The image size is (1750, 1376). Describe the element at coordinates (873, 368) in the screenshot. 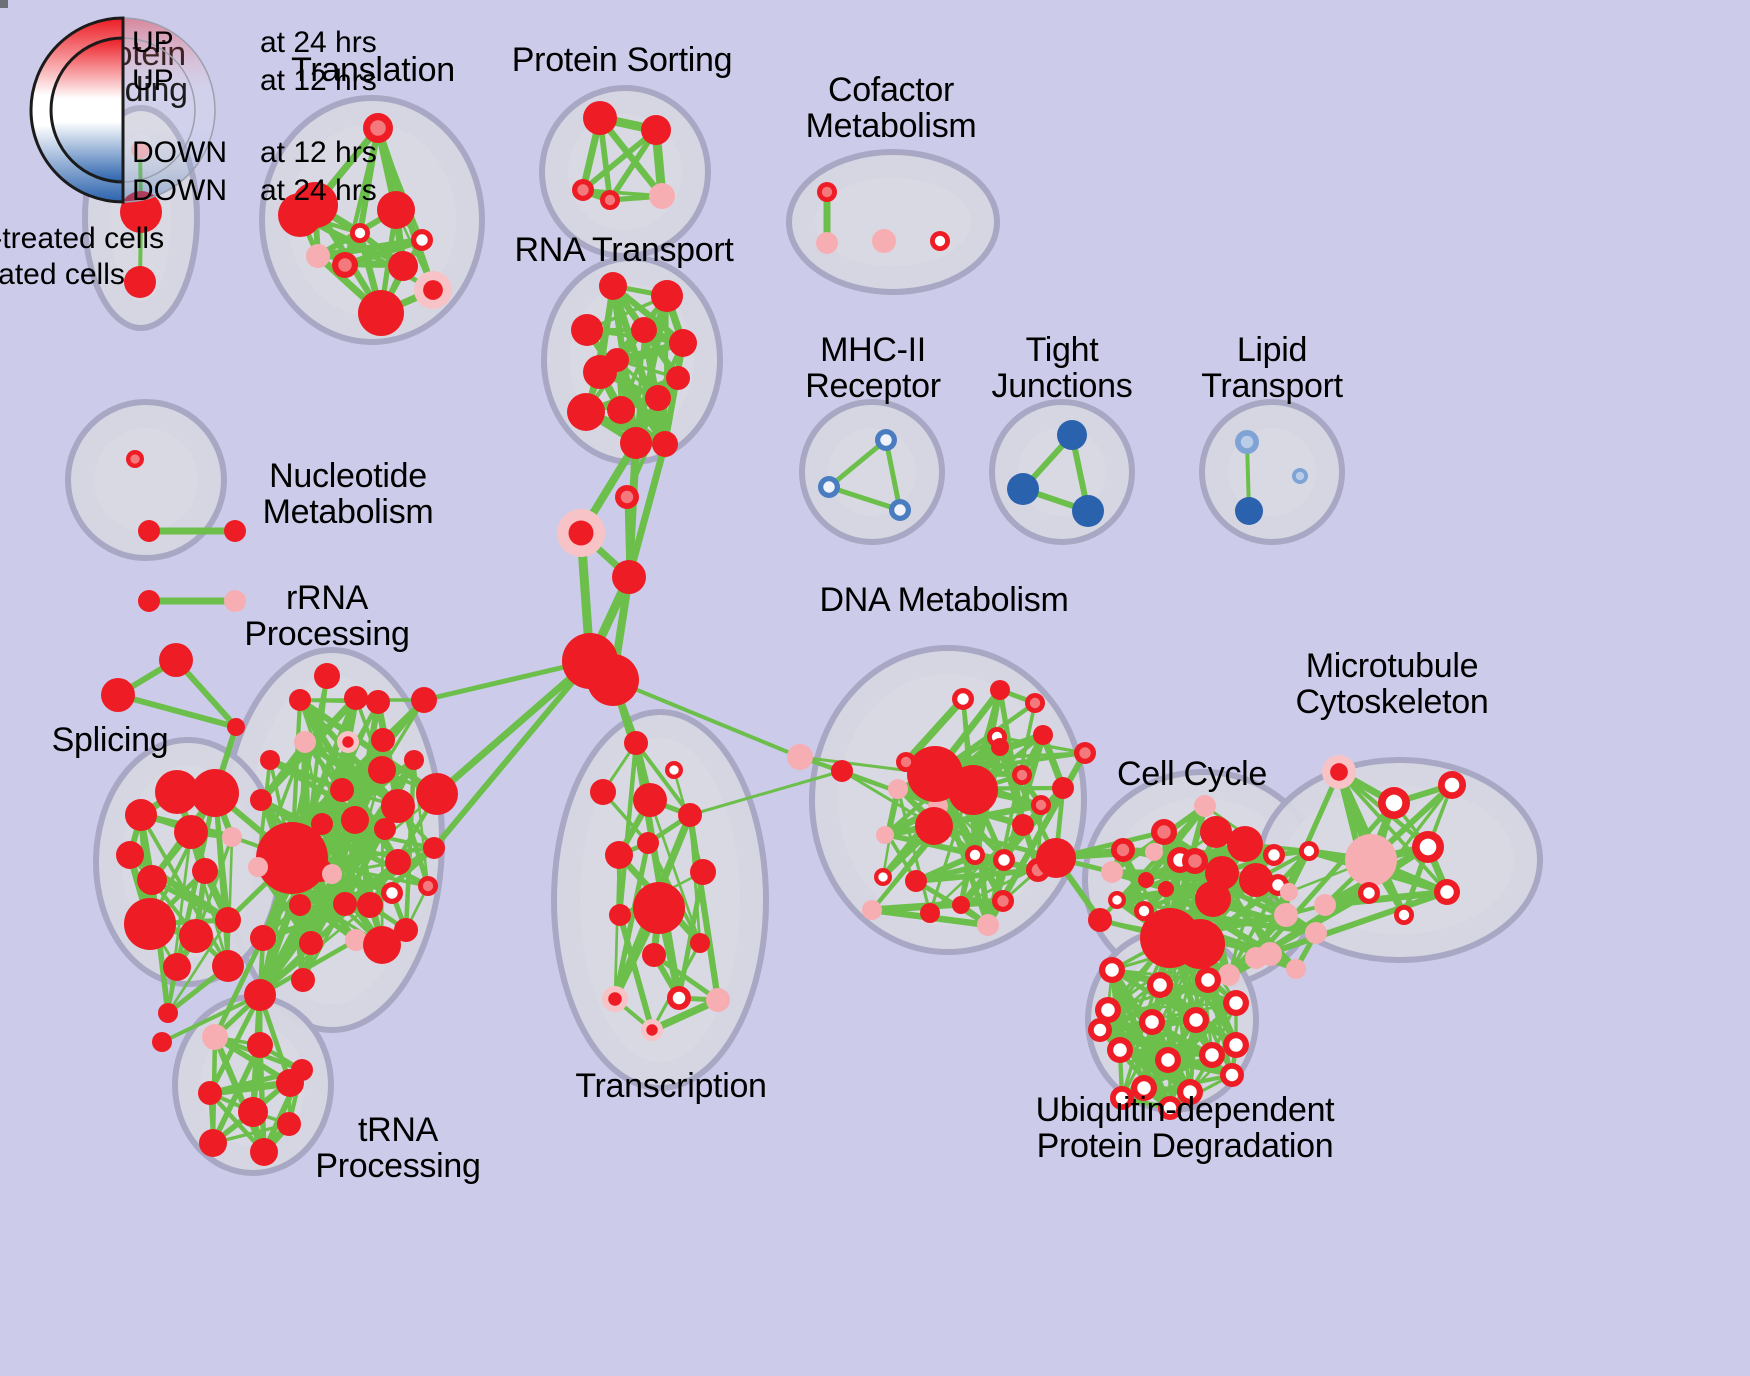

I see `cluster-label-mhc-ii: MHC-II Receptor` at that location.